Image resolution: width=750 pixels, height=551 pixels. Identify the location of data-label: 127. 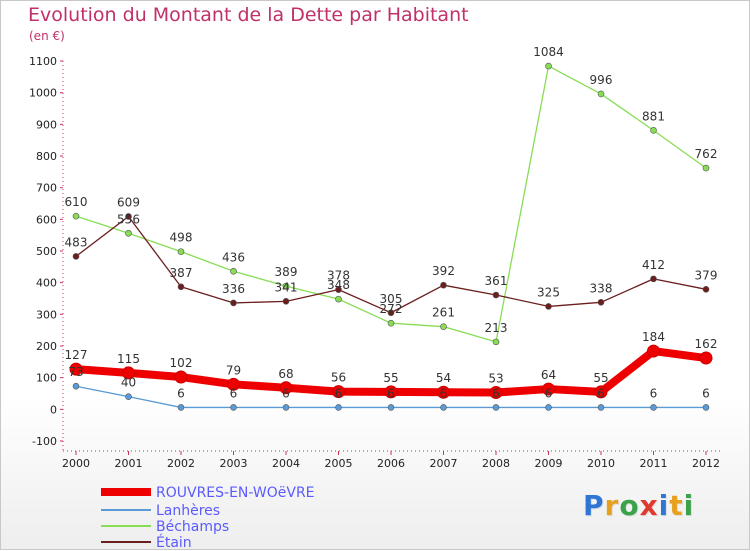
(76, 355).